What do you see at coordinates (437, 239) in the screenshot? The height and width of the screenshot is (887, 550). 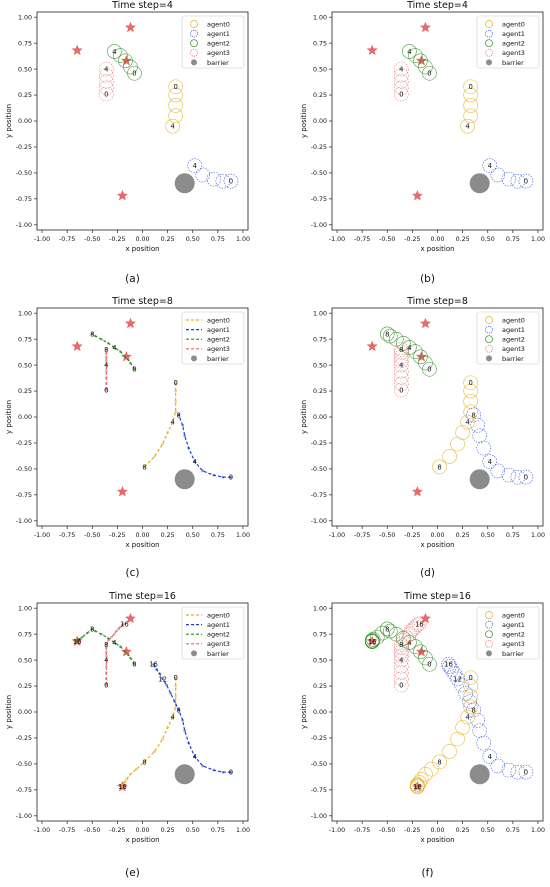 I see `x-tick-label: 0.00` at bounding box center [437, 239].